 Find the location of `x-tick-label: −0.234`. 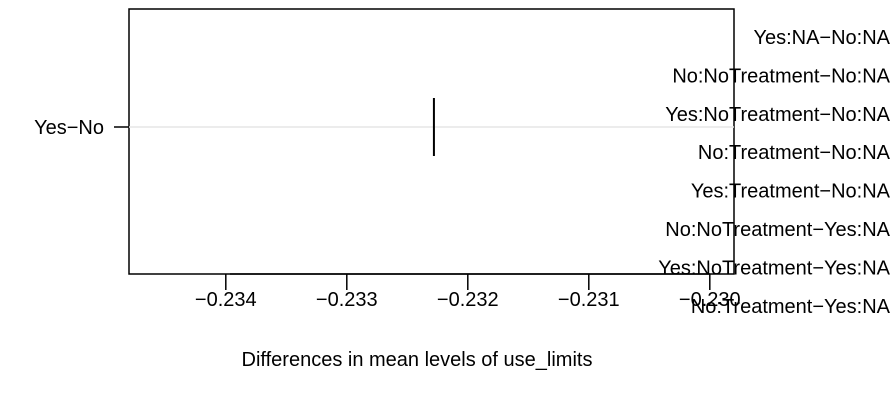

x-tick-label: −0.234 is located at coordinates (226, 300).